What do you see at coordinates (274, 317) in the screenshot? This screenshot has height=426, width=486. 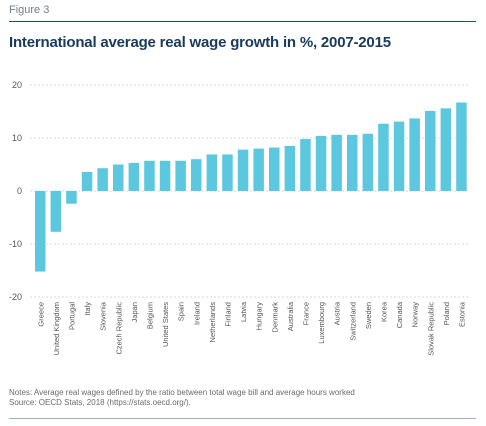 I see `x-tick-label: Denmark` at bounding box center [274, 317].